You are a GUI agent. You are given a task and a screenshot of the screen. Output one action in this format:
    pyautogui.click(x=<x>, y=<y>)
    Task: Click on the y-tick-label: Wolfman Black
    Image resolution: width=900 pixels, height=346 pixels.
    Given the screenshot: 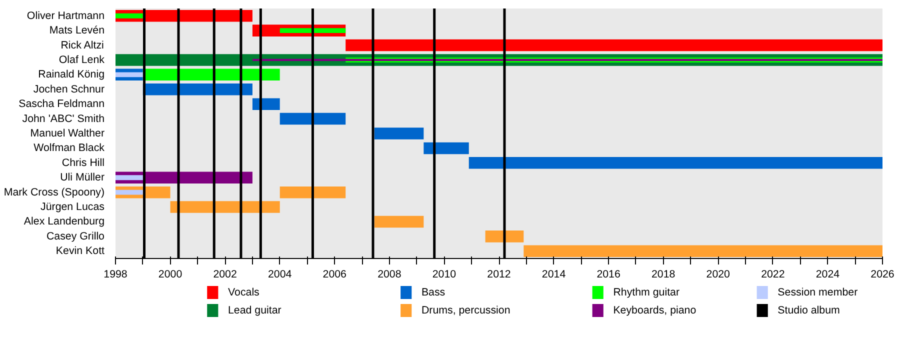 What is the action you would take?
    pyautogui.click(x=70, y=148)
    